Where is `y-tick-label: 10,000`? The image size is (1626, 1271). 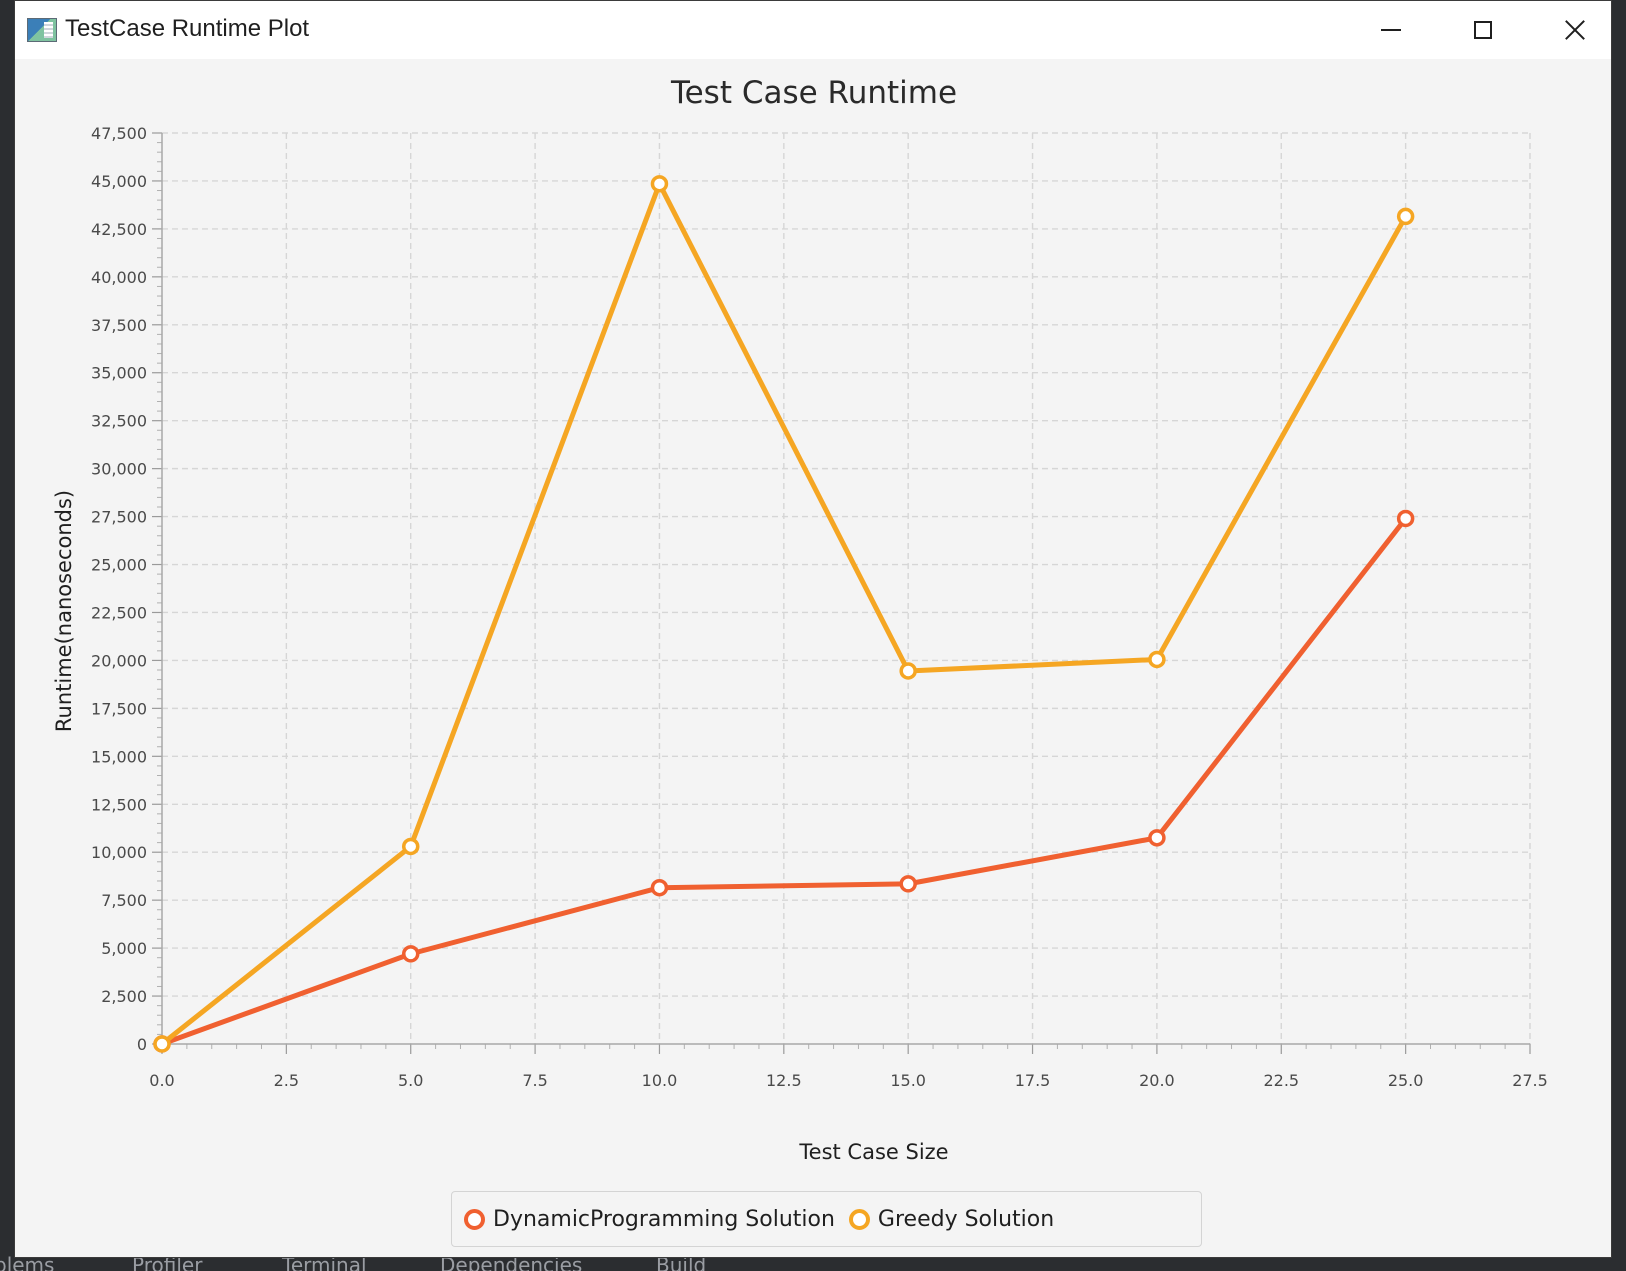 y-tick-label: 10,000 is located at coordinates (119, 852).